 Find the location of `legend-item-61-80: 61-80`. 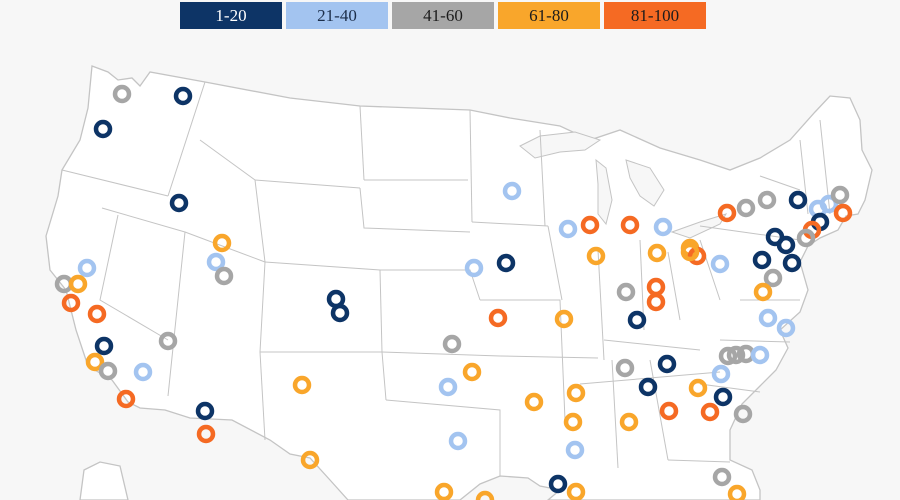

legend-item-61-80: 61-80 is located at coordinates (549, 15).